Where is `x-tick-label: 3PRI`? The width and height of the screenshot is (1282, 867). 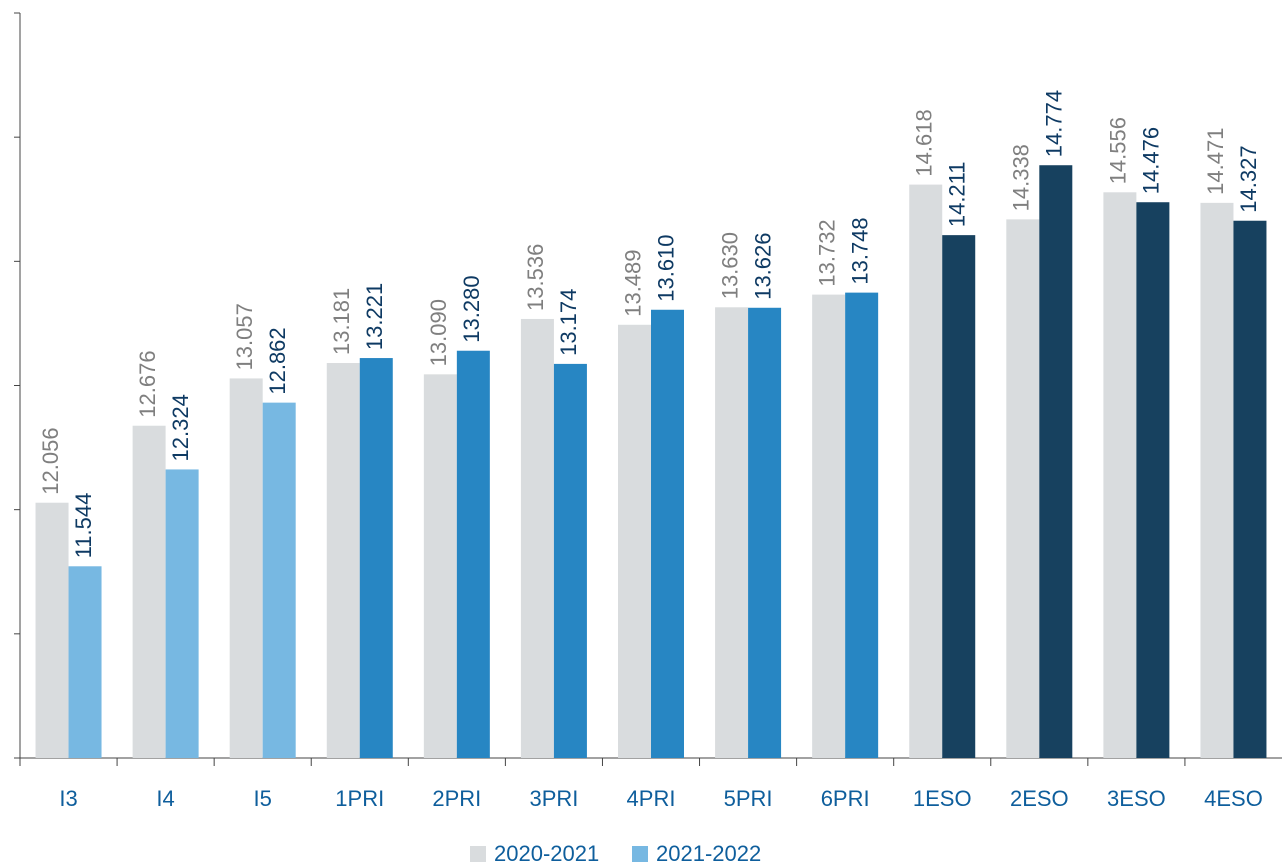
x-tick-label: 3PRI is located at coordinates (553, 798).